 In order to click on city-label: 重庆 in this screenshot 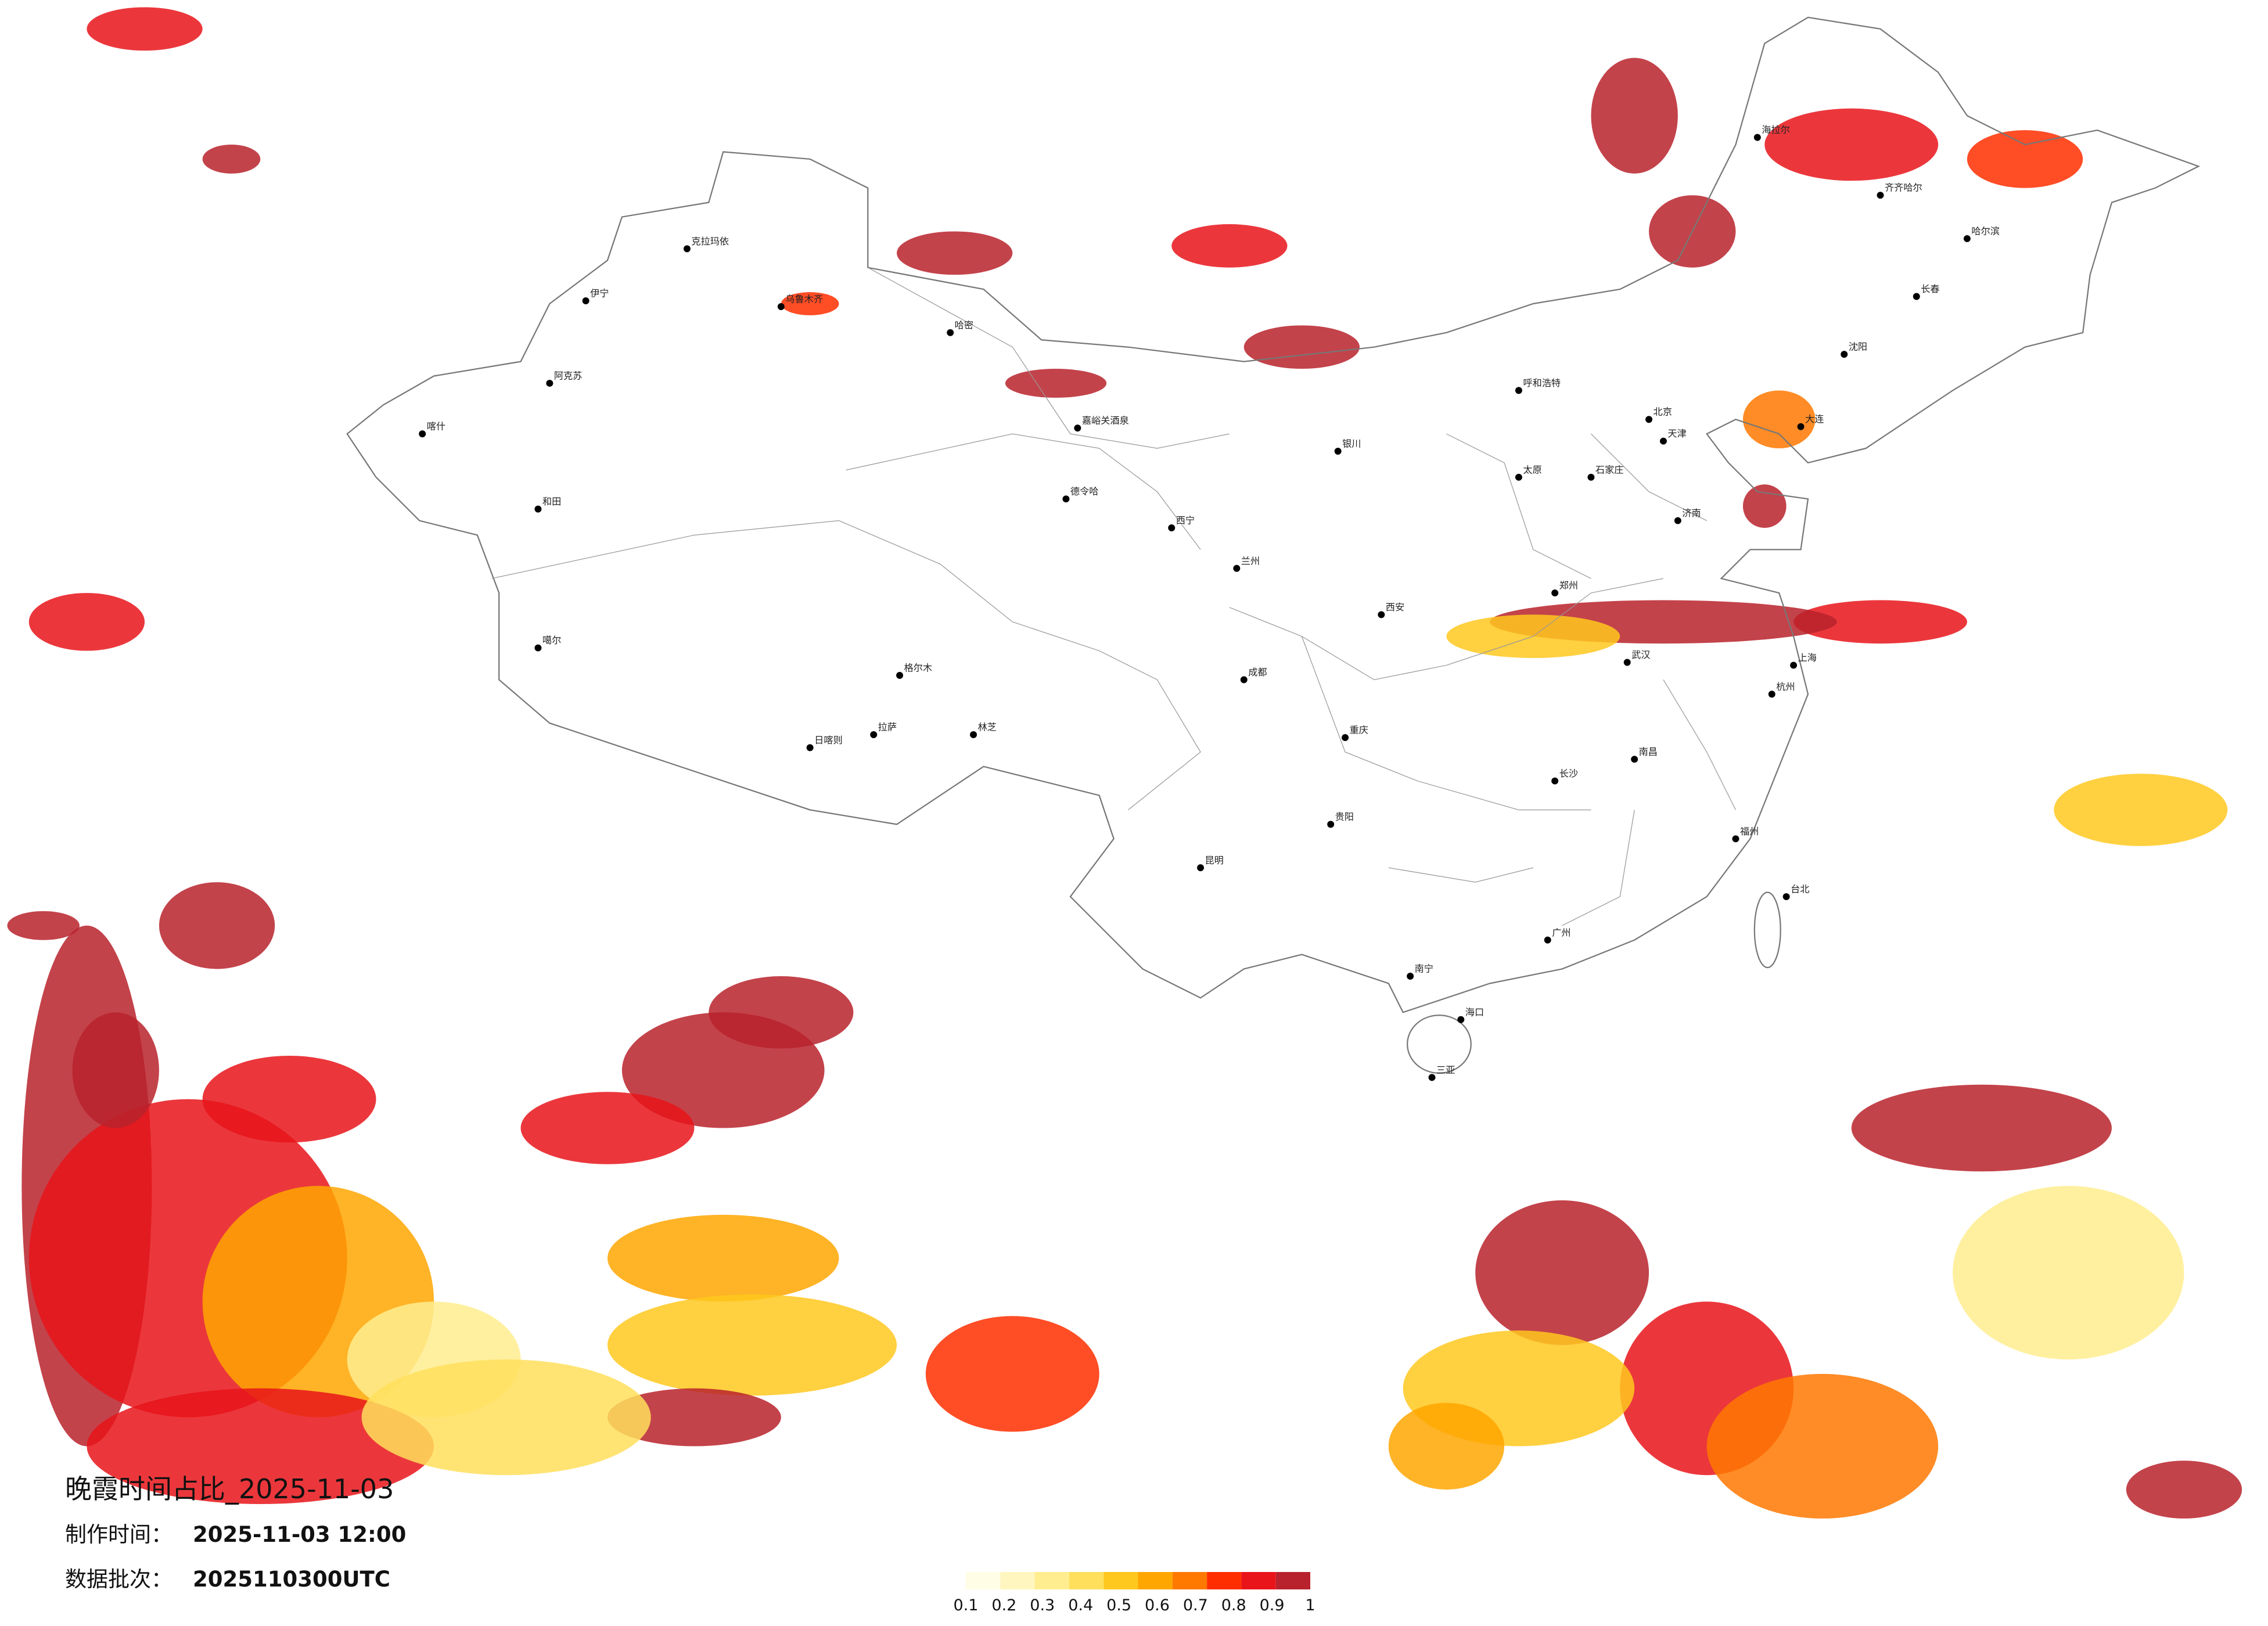, I will do `click(1359, 731)`.